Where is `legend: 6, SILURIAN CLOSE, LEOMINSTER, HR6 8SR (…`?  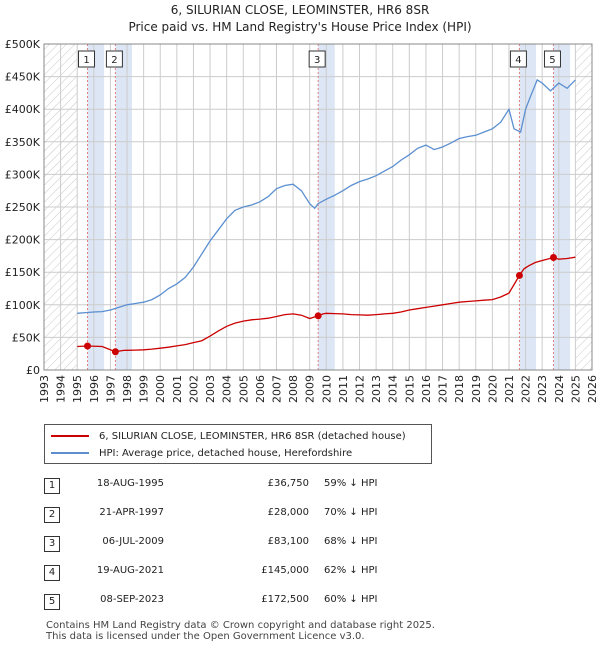
legend: 6, SILURIAN CLOSE, LEOMINSTER, HR6 8SR (… is located at coordinates (238, 444).